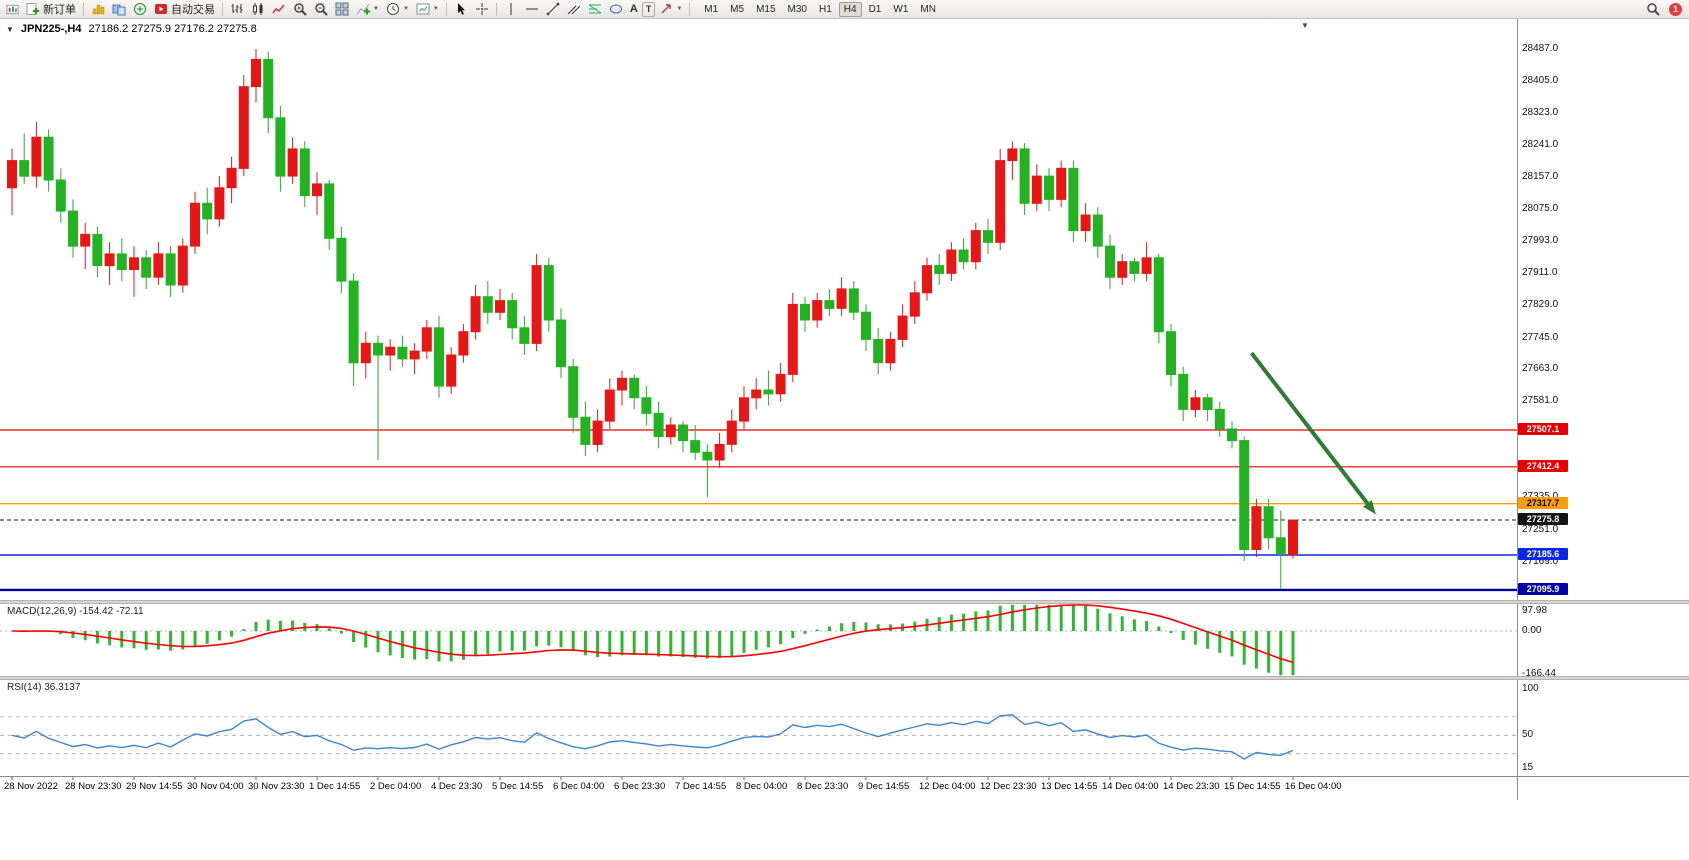 The width and height of the screenshot is (1689, 860). I want to click on vertical-line-icon, so click(511, 9).